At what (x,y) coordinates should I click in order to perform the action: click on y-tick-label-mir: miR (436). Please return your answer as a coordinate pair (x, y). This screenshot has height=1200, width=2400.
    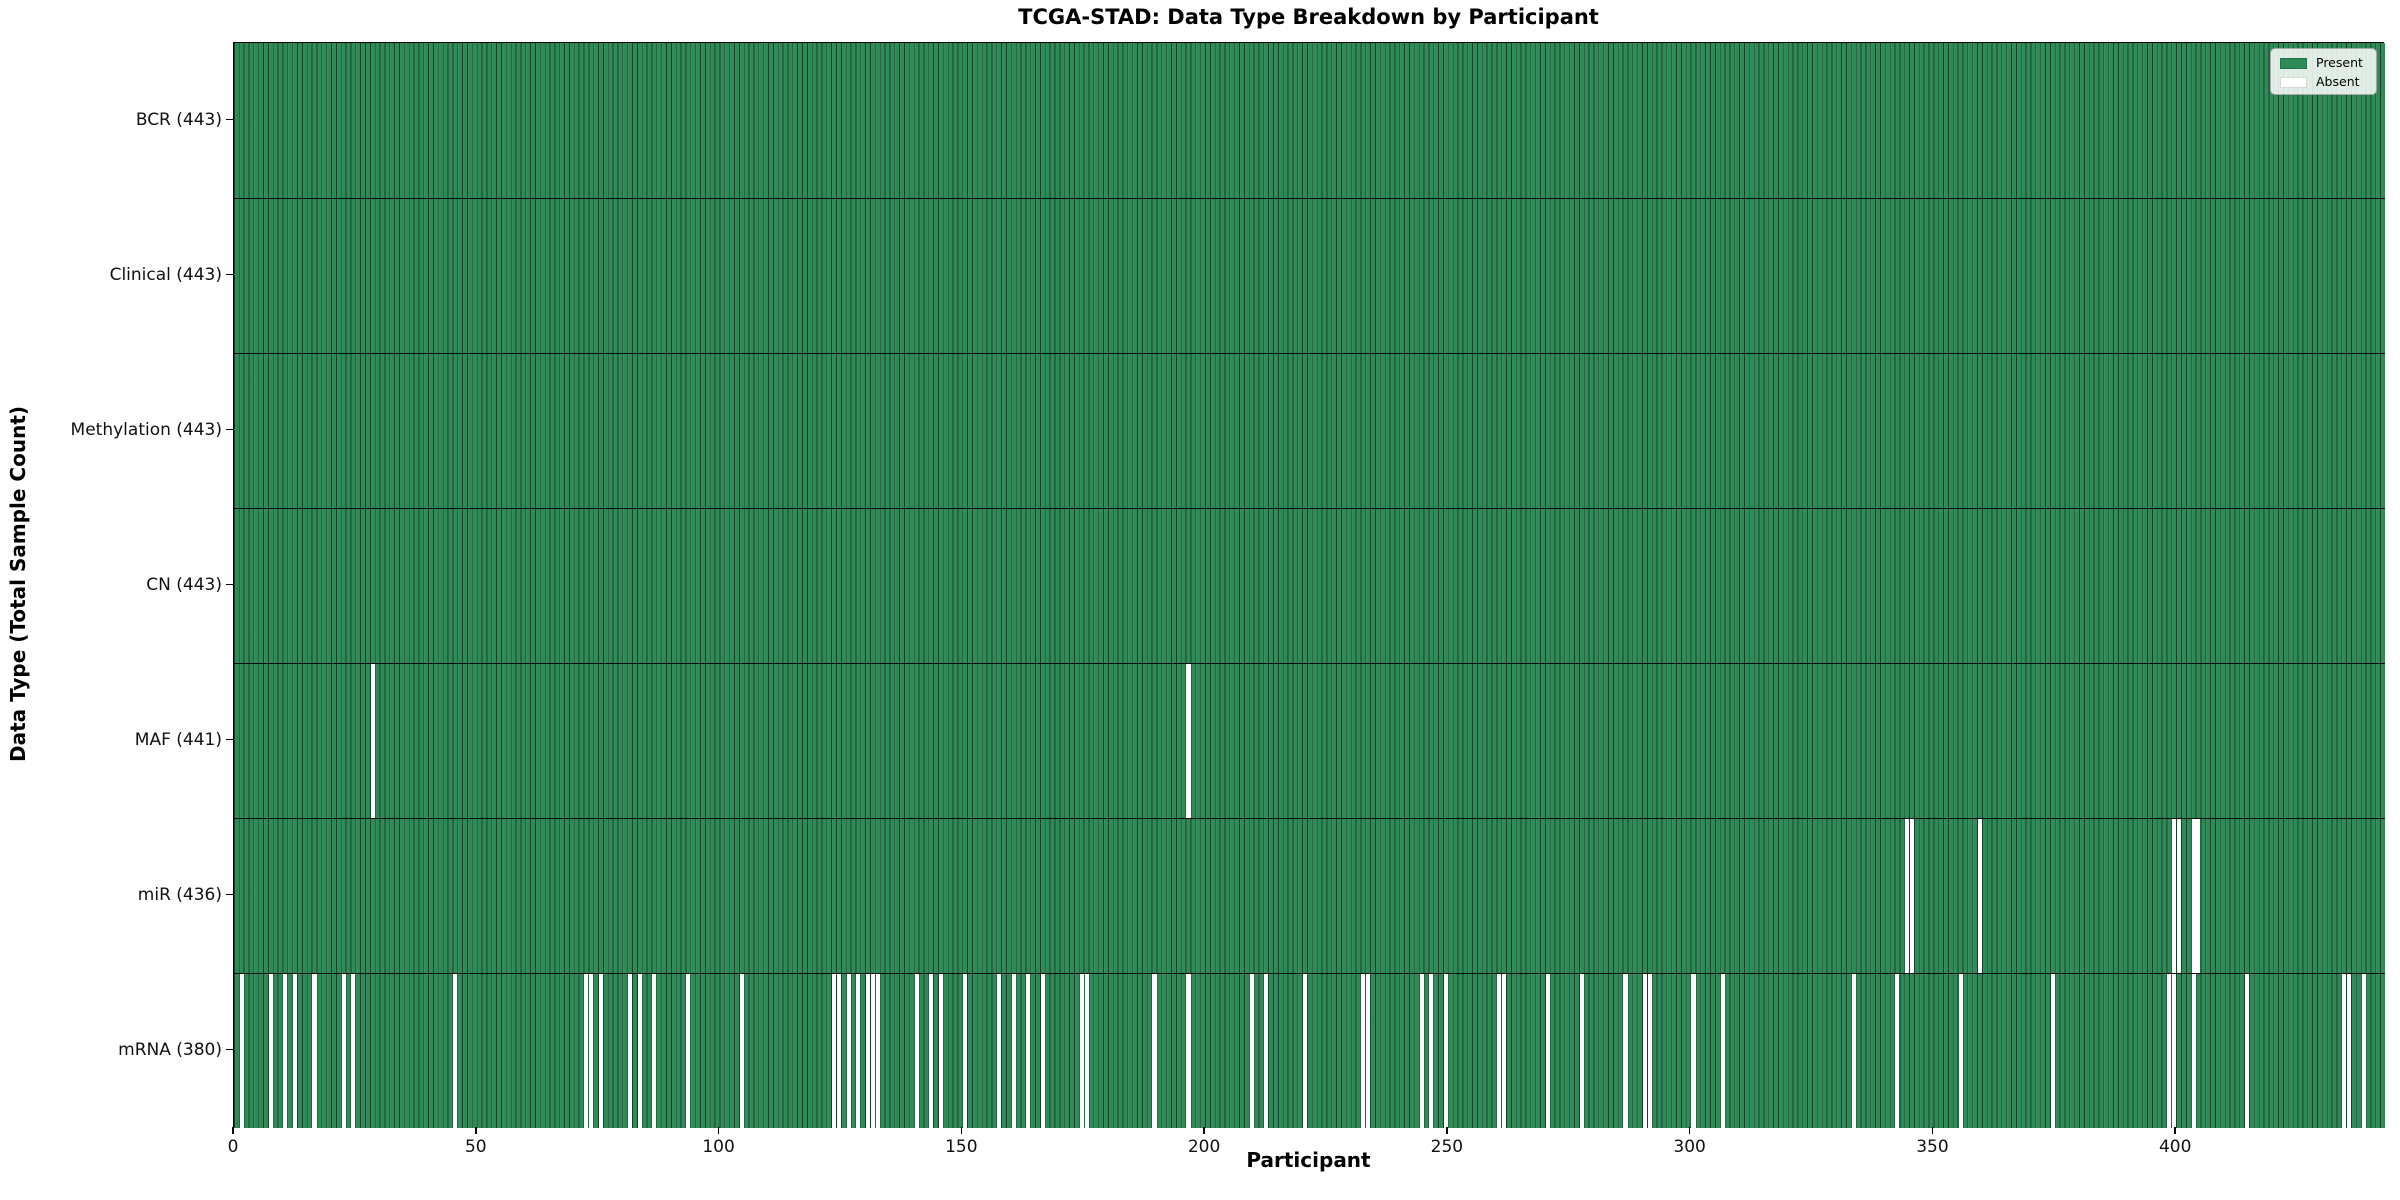
    Looking at the image, I should click on (179, 894).